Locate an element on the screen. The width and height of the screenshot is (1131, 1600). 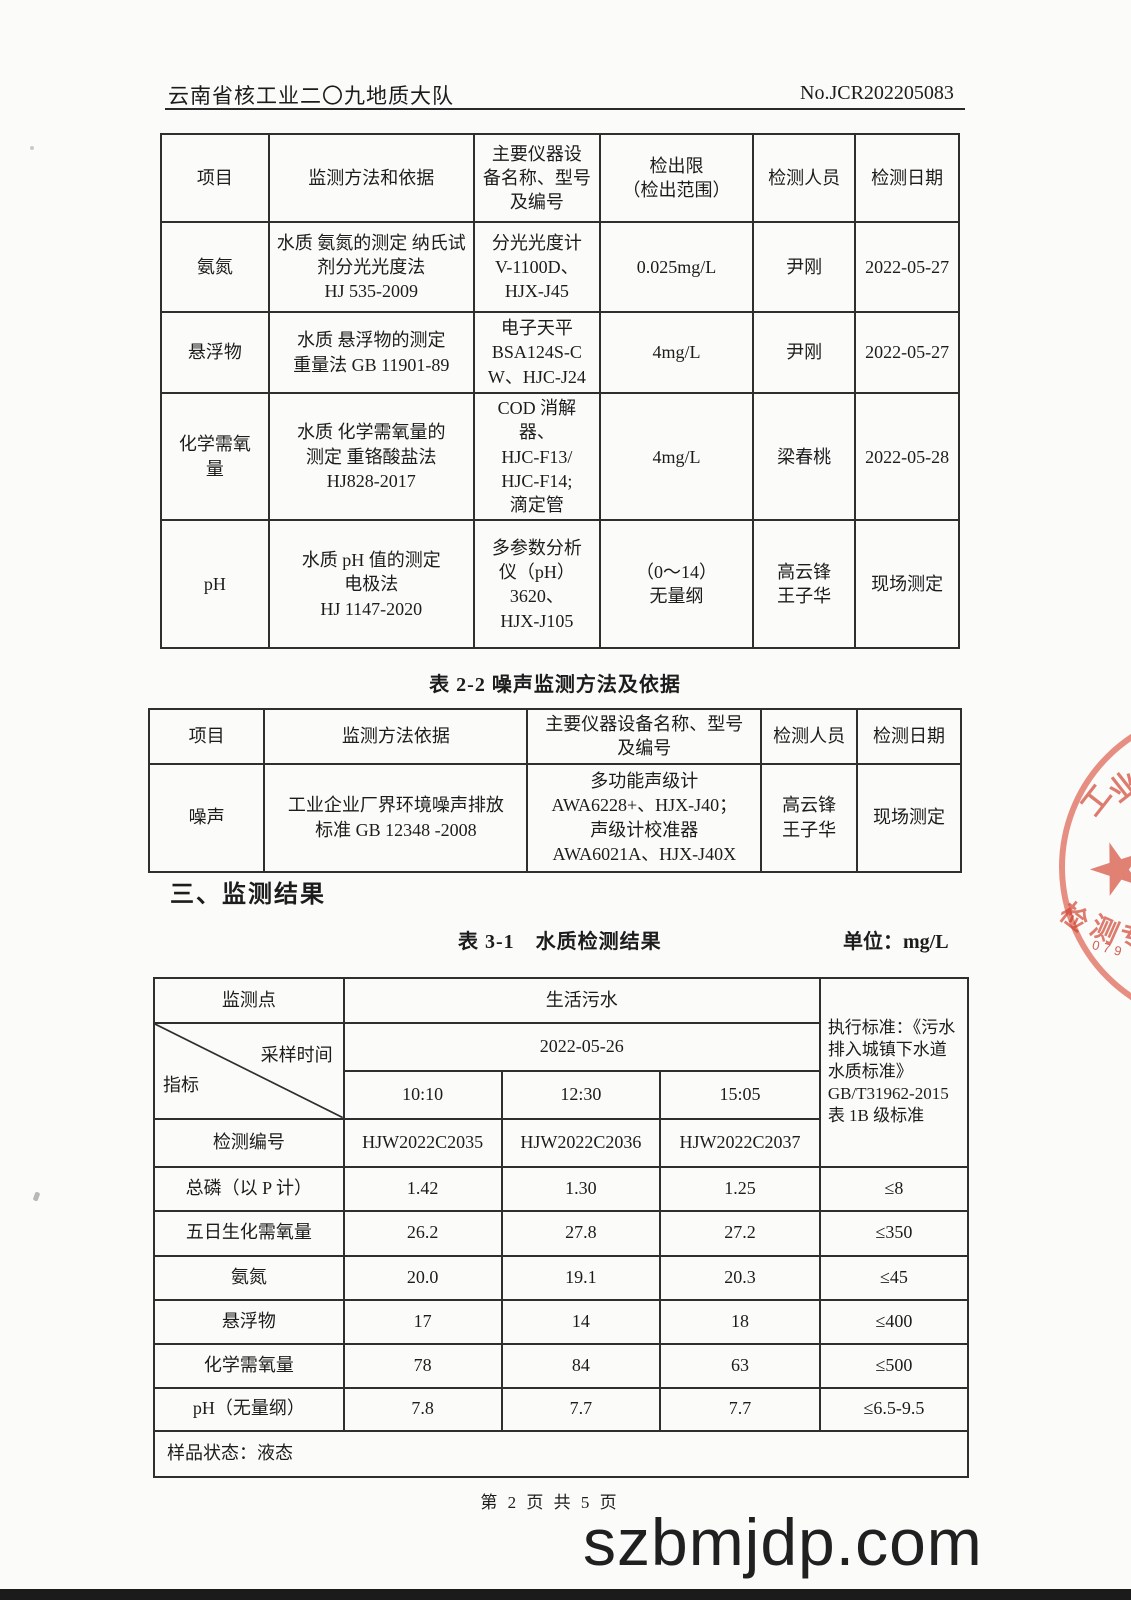
scan-edge-strip is located at coordinates (565, 1594).